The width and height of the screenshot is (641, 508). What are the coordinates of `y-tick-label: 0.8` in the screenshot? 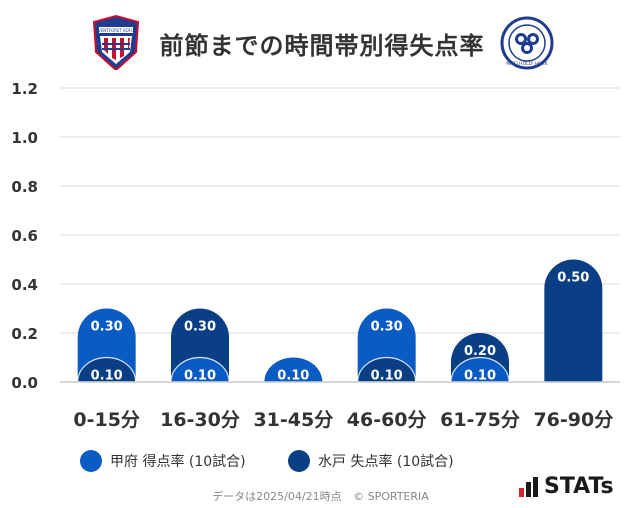 It's located at (24, 187).